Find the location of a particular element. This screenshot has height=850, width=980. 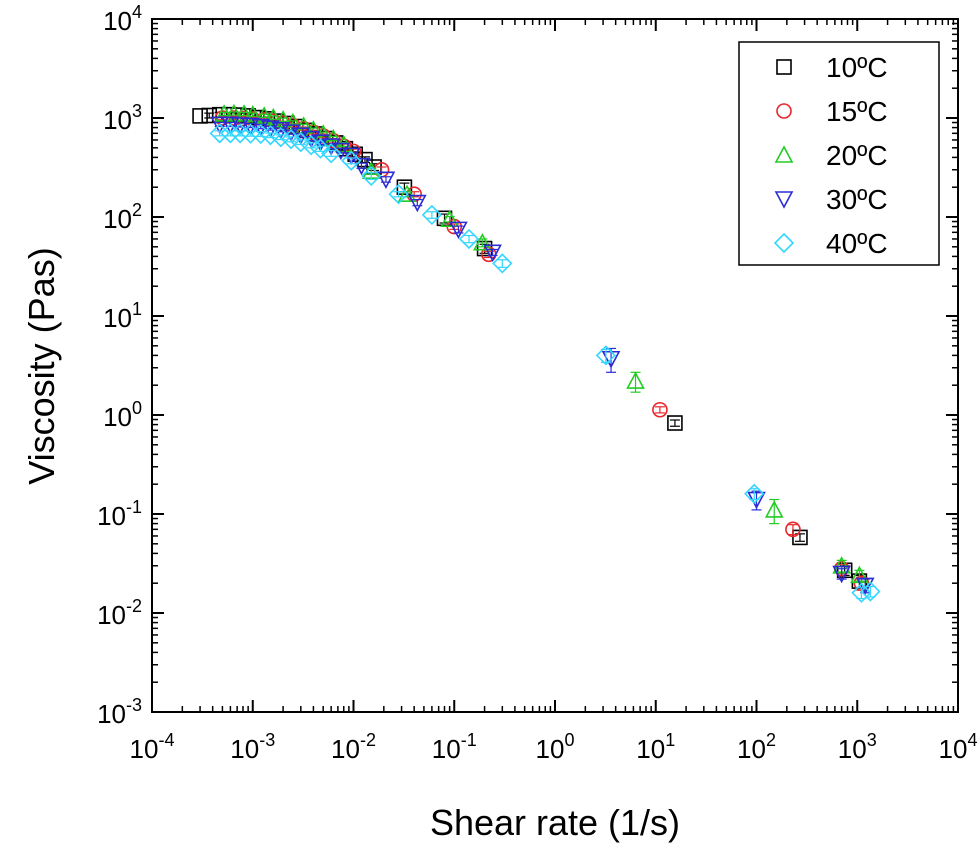

legend-label: 40ºC is located at coordinates (857, 243).